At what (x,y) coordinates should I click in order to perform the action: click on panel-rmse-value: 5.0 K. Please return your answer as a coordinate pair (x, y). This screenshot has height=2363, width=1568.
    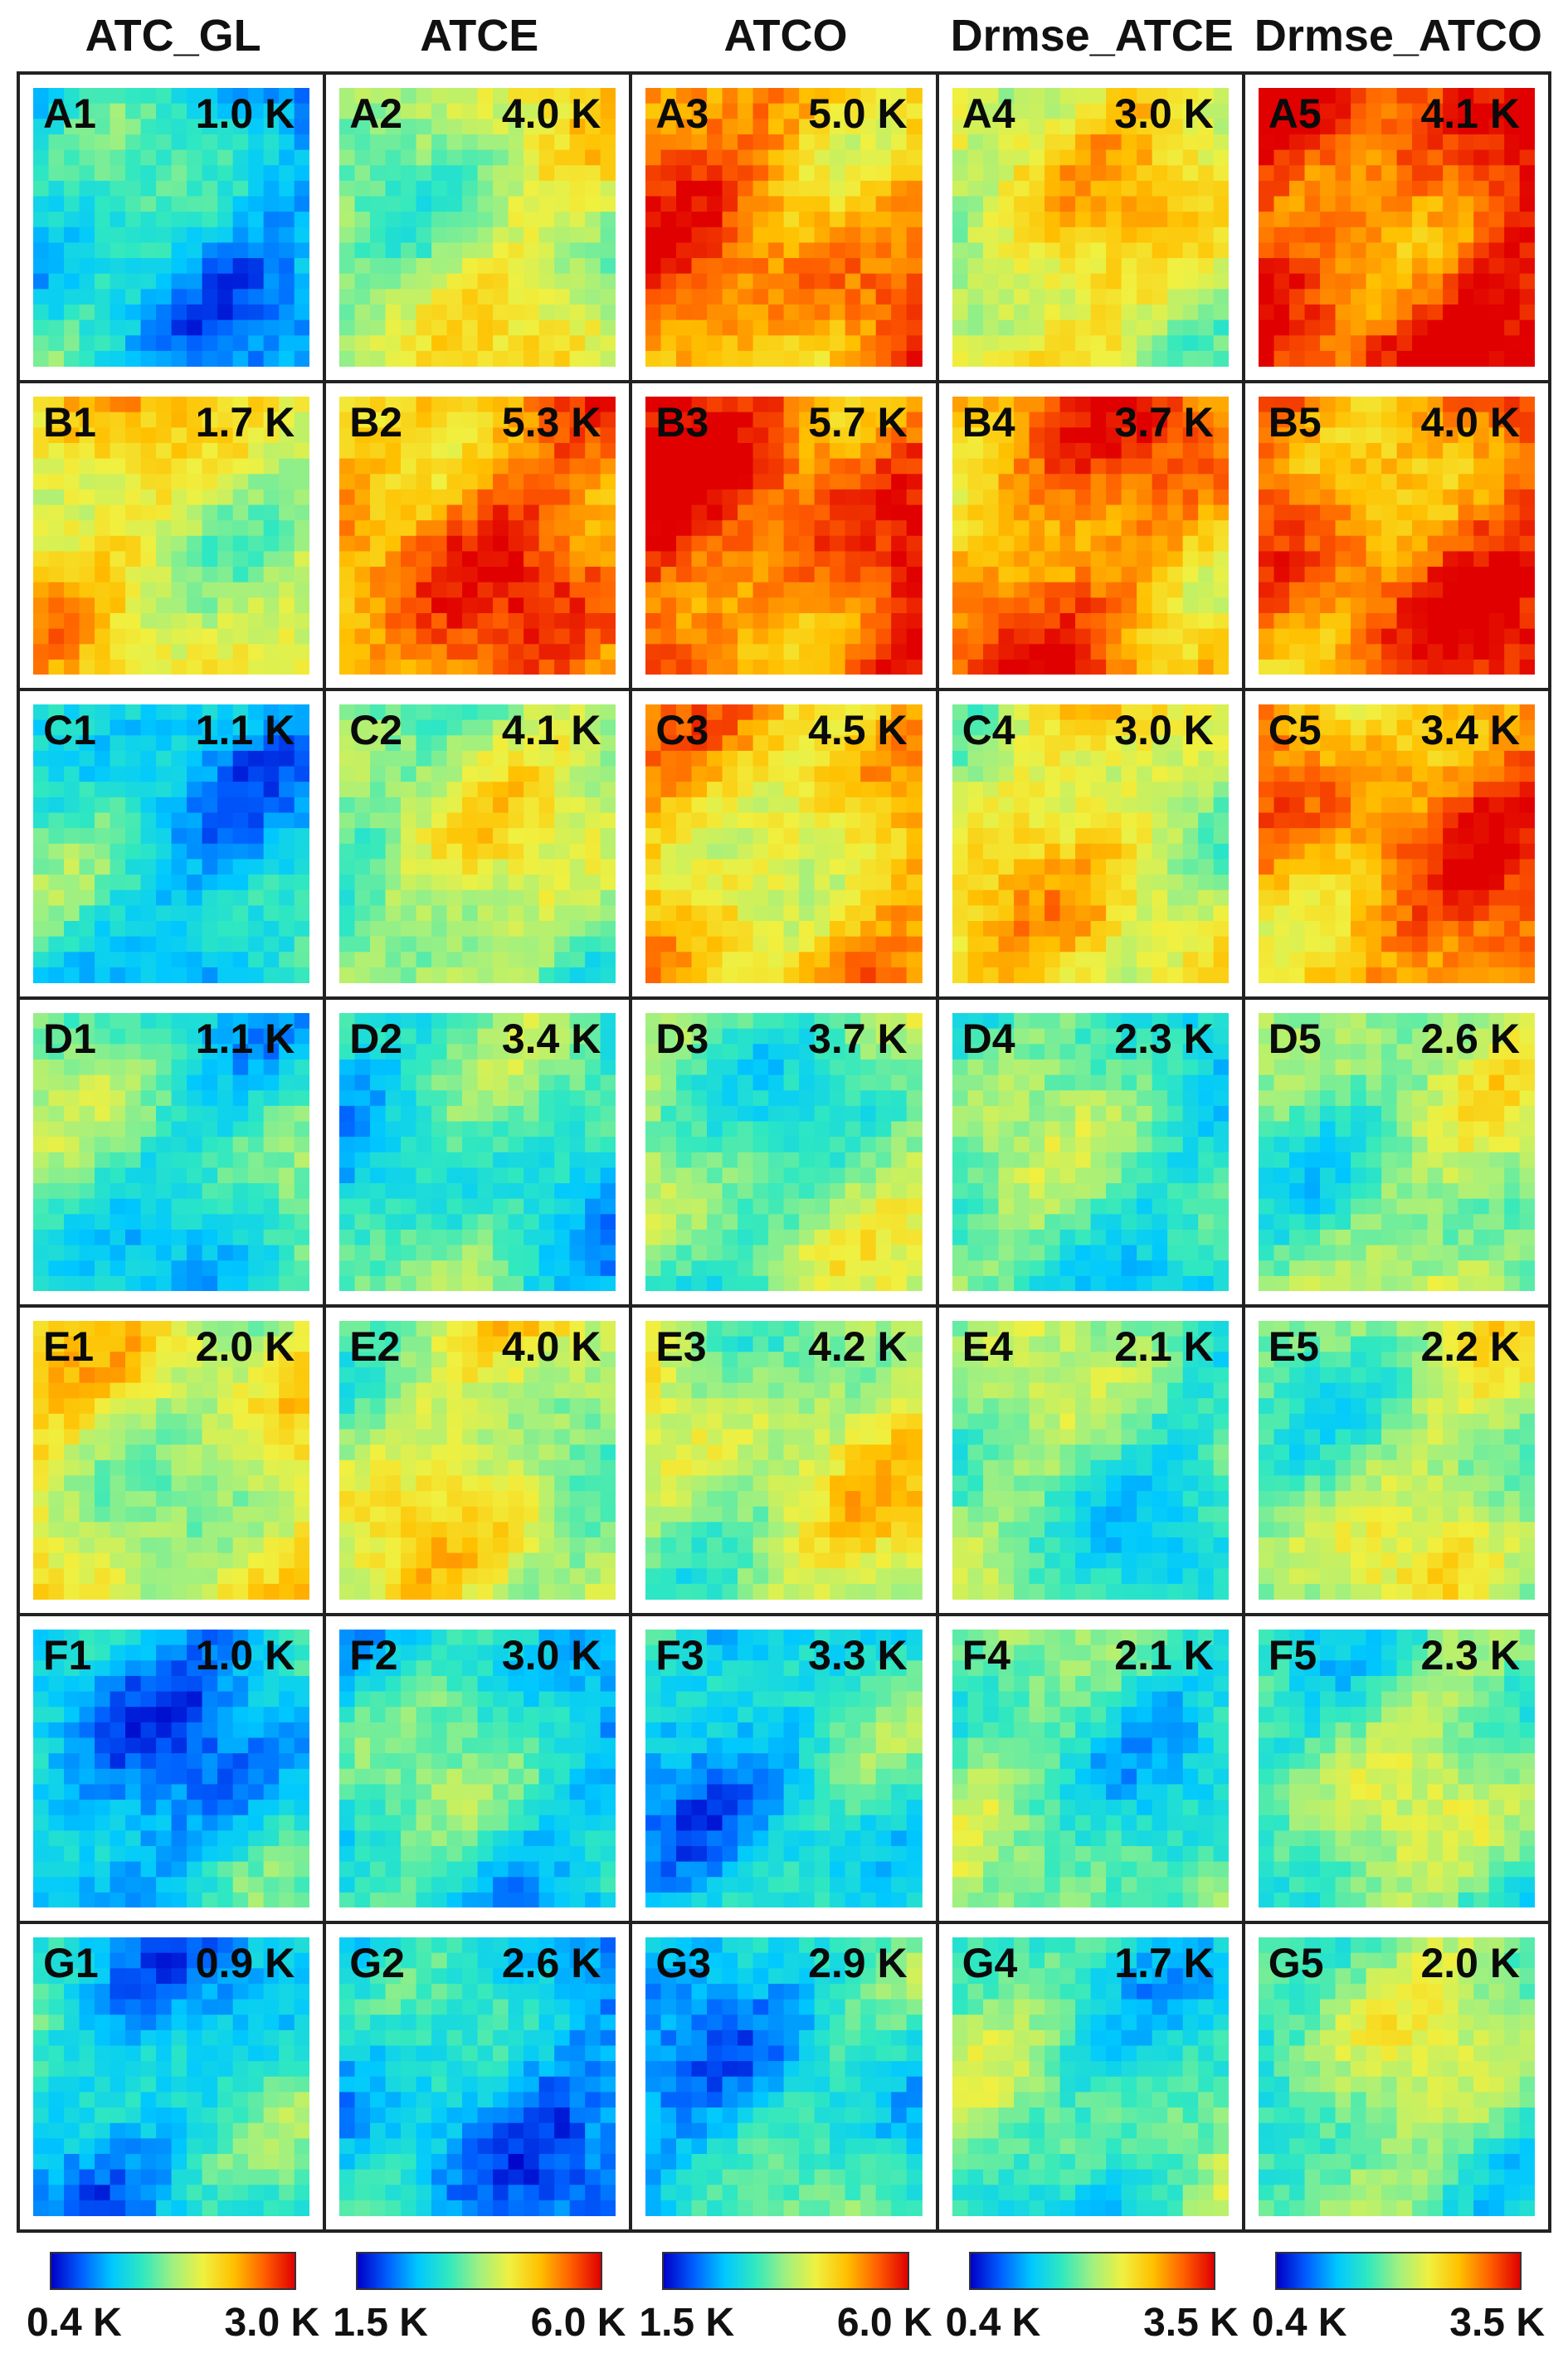
    Looking at the image, I should click on (858, 114).